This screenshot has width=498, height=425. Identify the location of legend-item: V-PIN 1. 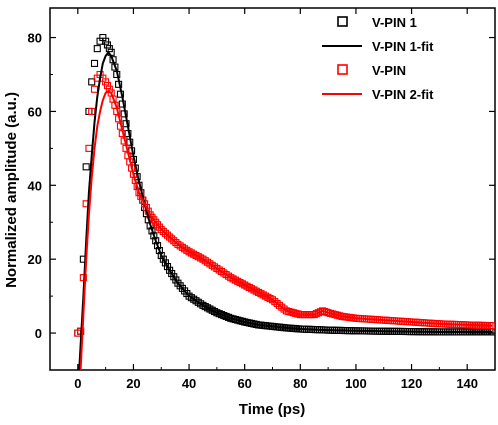
(377, 22).